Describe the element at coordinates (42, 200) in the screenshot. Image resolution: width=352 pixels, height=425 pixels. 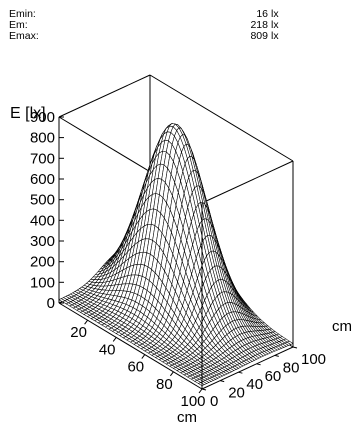
I see `z-tick-label: 500` at that location.